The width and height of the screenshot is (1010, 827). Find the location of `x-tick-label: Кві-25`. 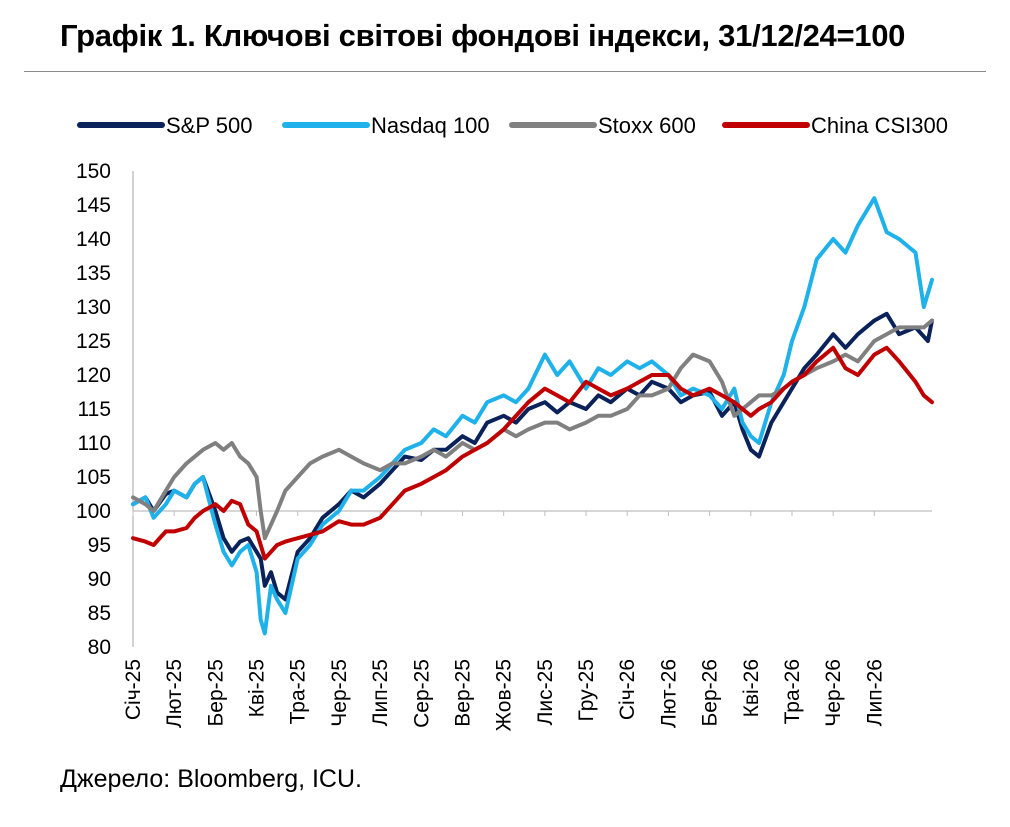

x-tick-label: Кві-25 is located at coordinates (257, 688).